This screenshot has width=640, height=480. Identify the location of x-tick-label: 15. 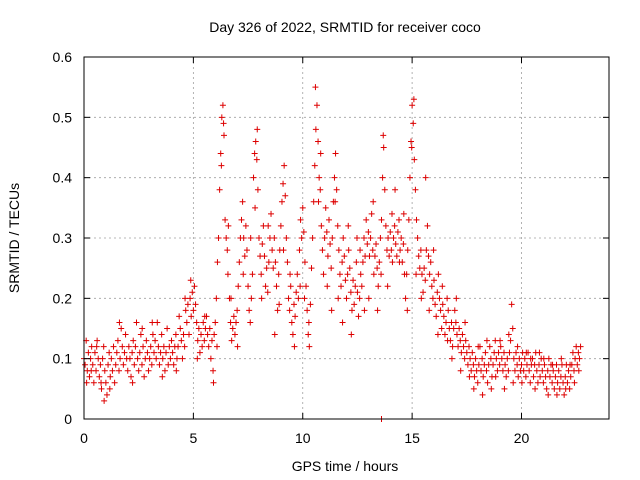
(412, 438).